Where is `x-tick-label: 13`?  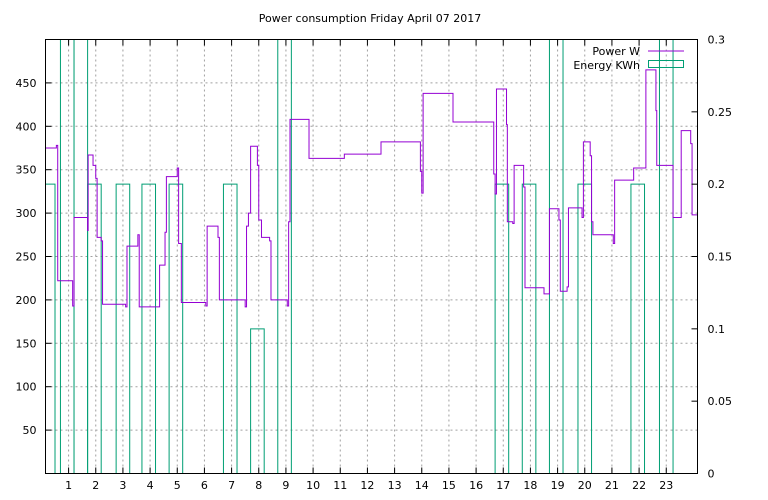 x-tick-label: 13 is located at coordinates (395, 485).